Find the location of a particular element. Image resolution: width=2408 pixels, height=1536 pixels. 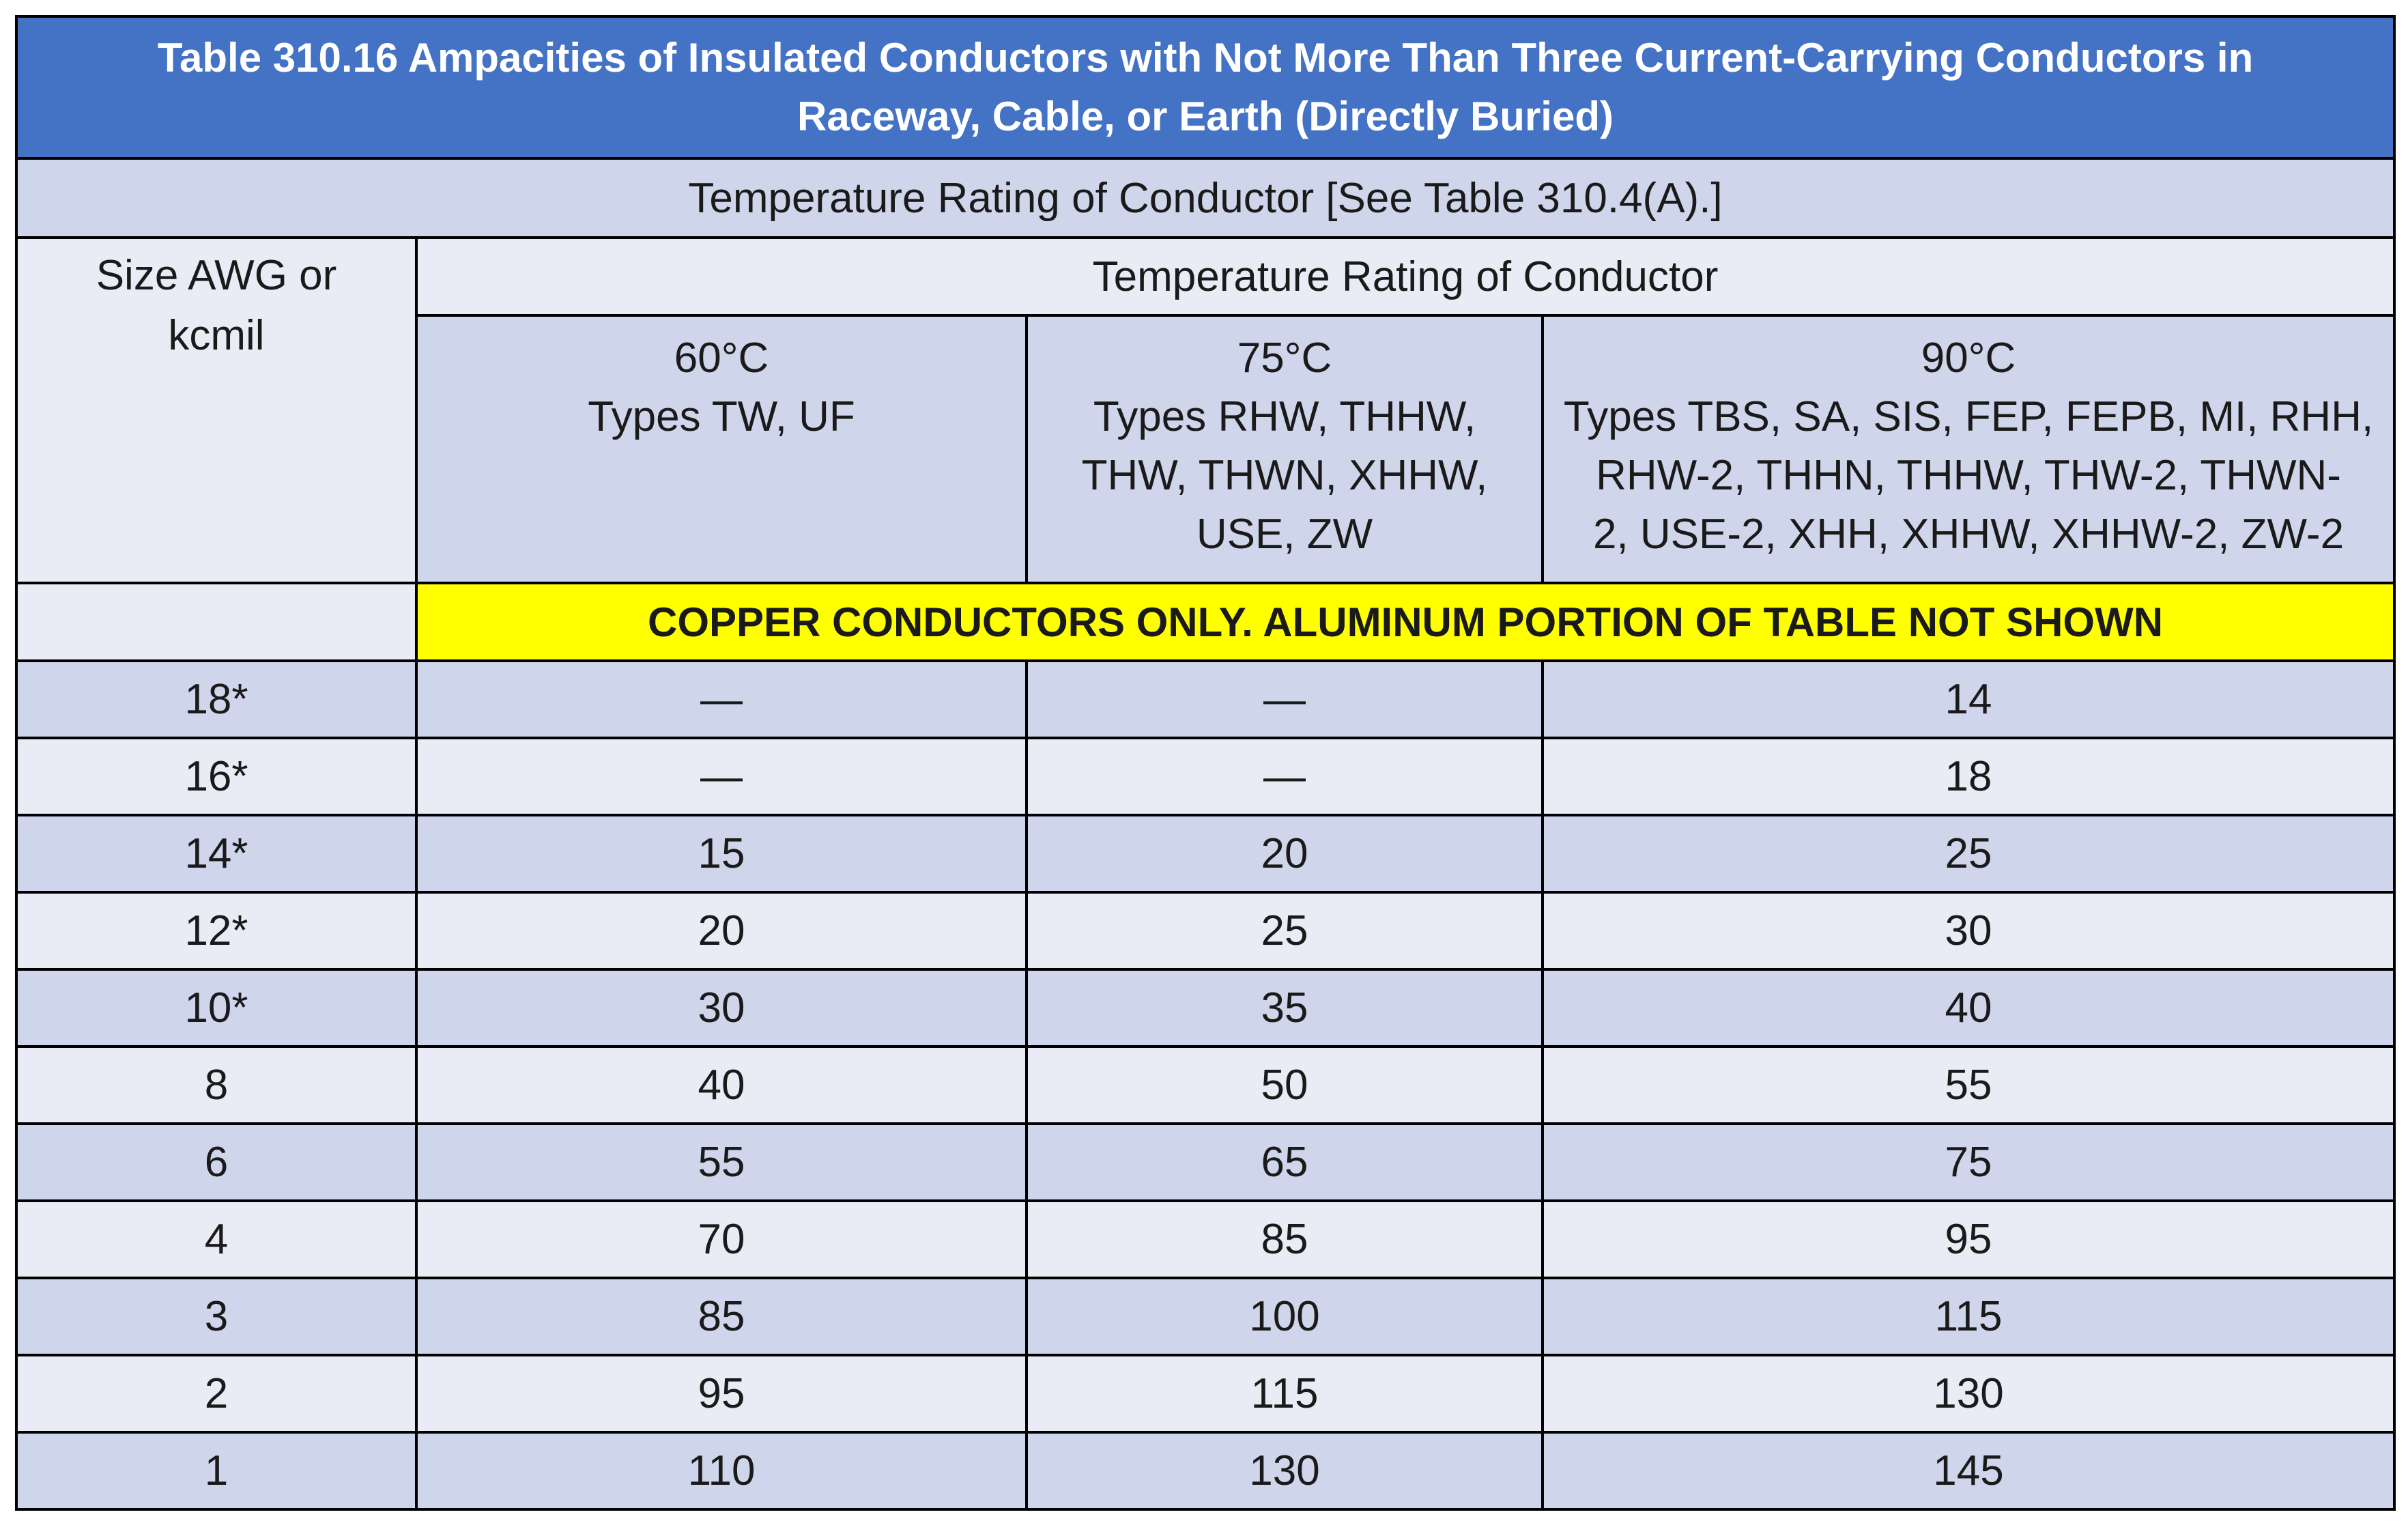

column-header-75c-temp: 75°C is located at coordinates (1284, 358).